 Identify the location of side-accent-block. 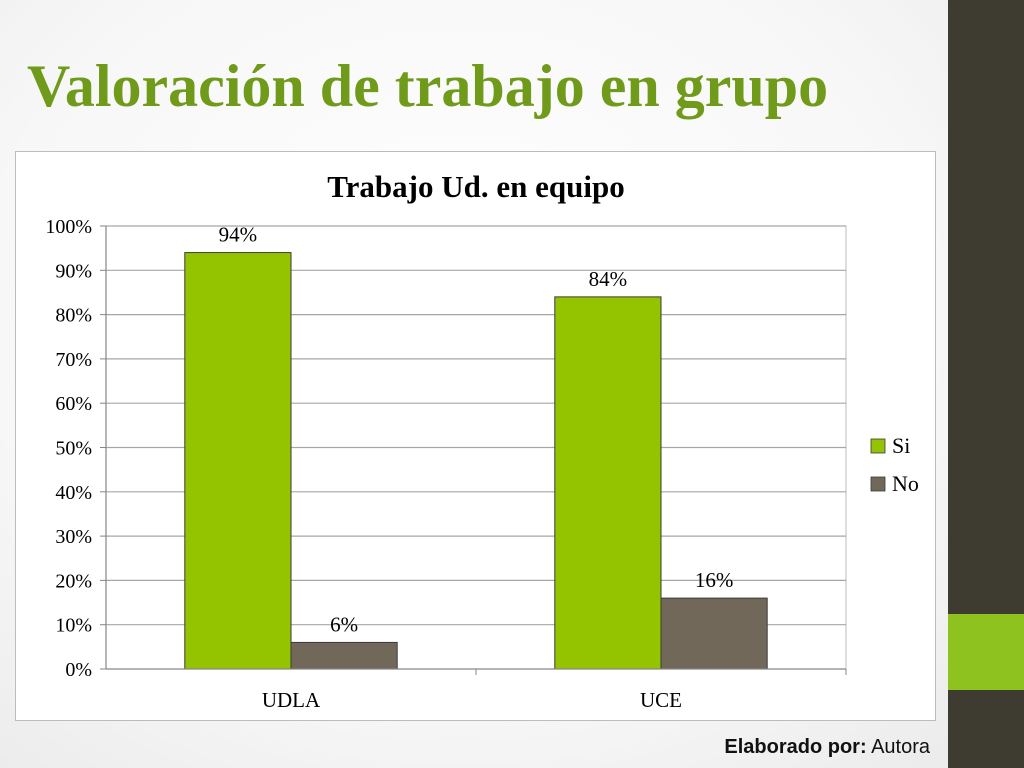
(986, 652).